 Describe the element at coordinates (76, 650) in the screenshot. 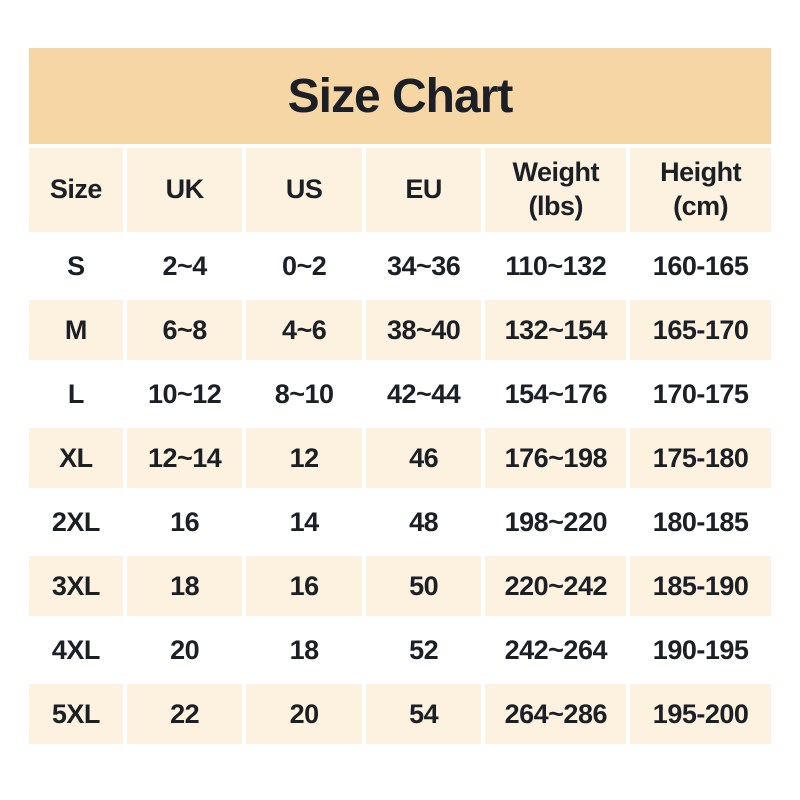

I see `size-label-cell: 4XL` at that location.